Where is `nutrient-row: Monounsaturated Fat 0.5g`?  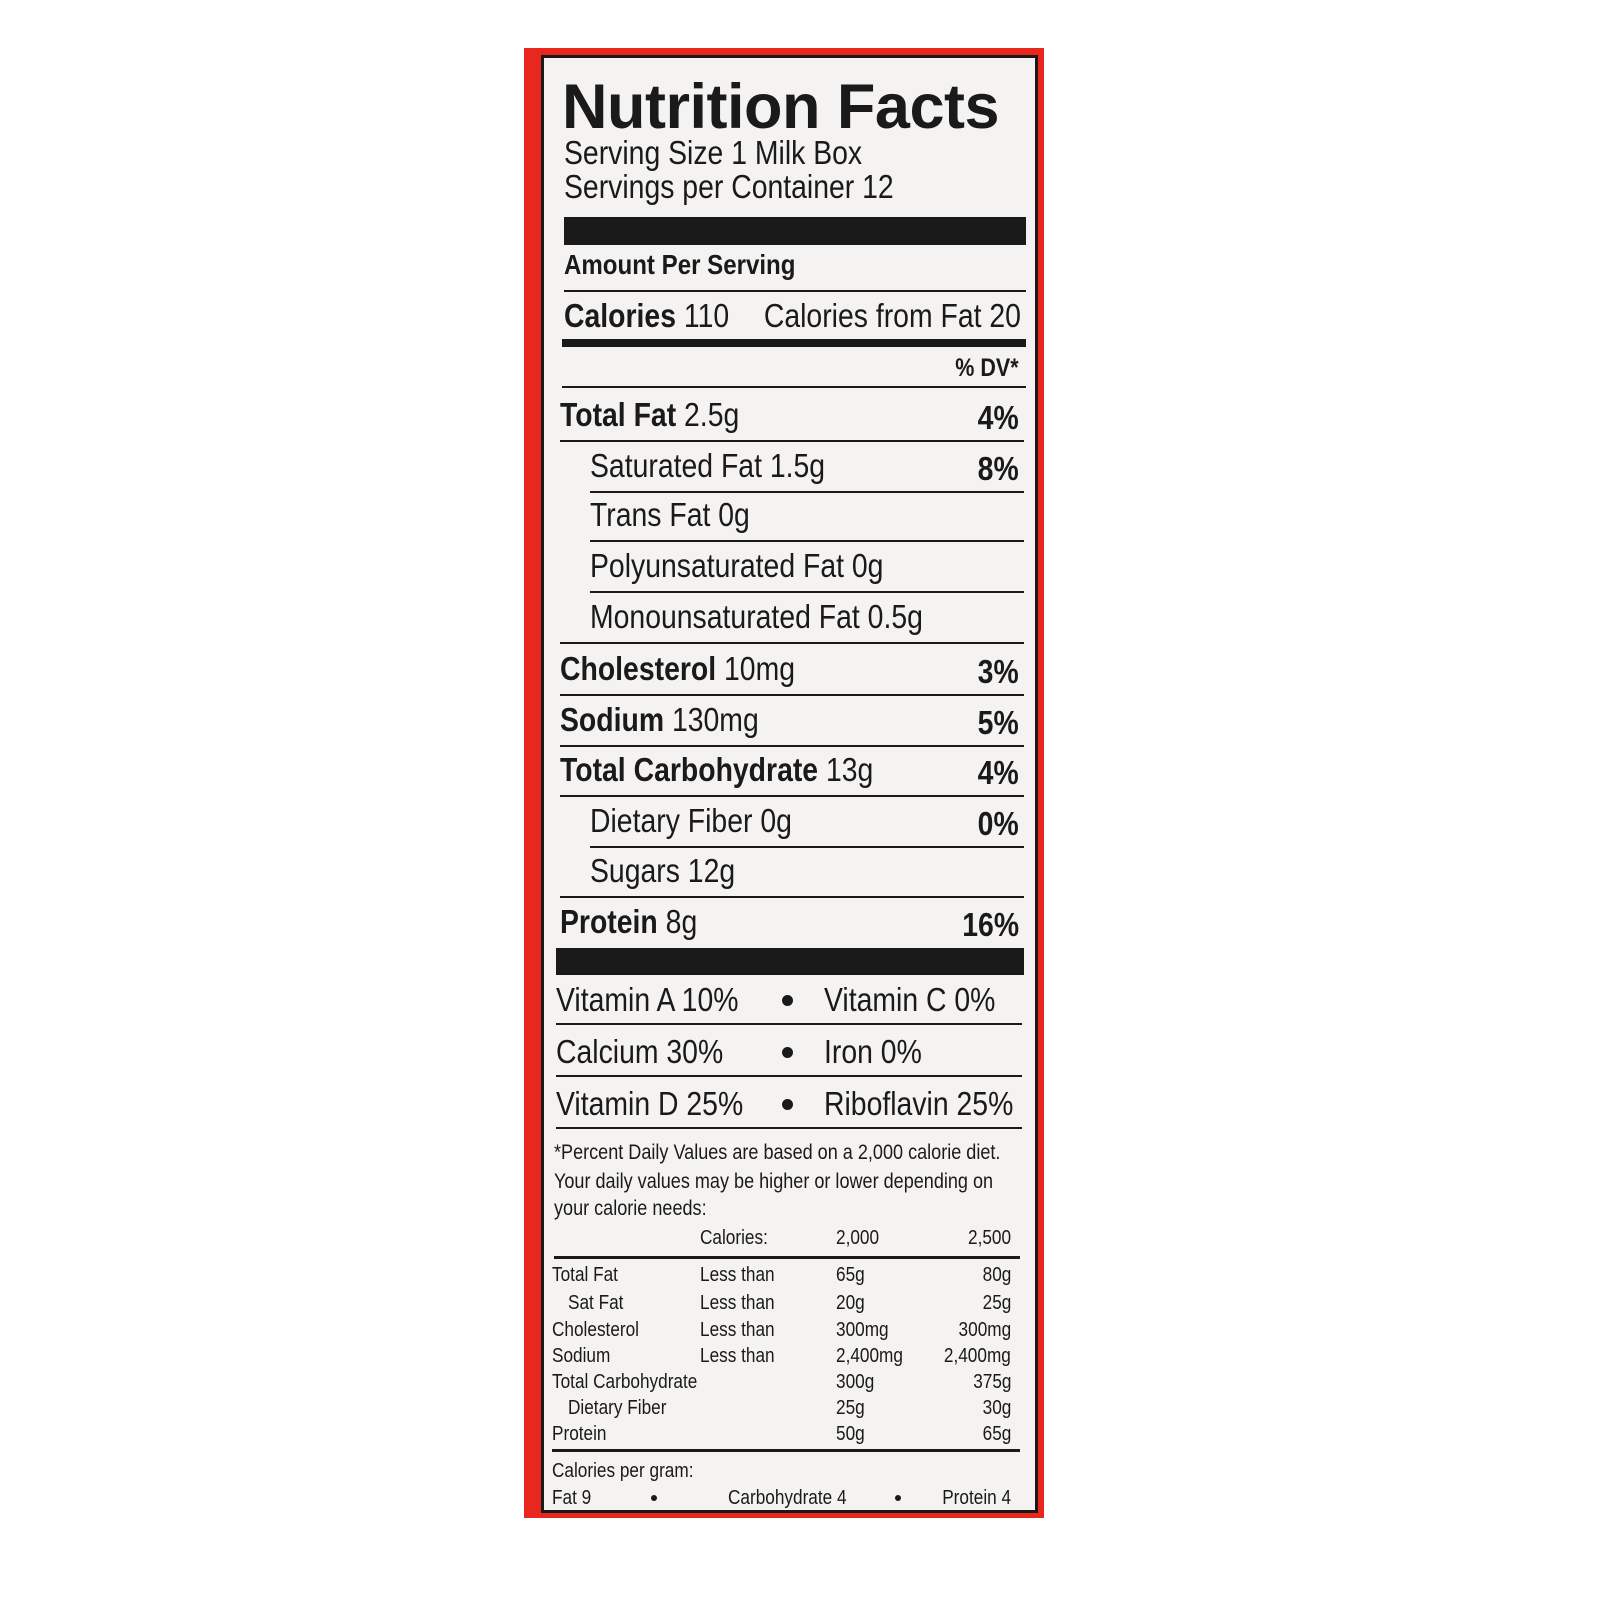
nutrient-row: Monounsaturated Fat 0.5g is located at coordinates (783, 616).